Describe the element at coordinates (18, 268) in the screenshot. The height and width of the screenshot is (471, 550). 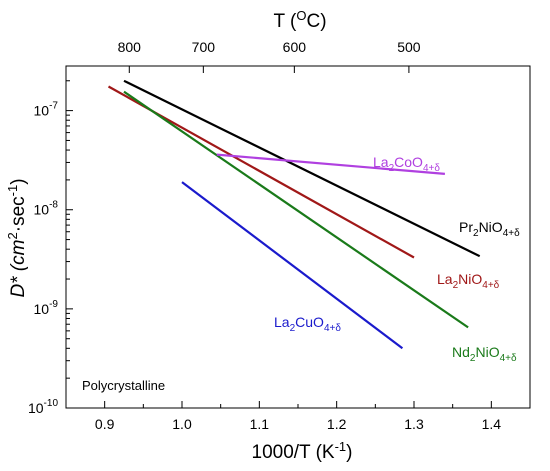
I see `y-axis-title-a: D* (cm` at that location.